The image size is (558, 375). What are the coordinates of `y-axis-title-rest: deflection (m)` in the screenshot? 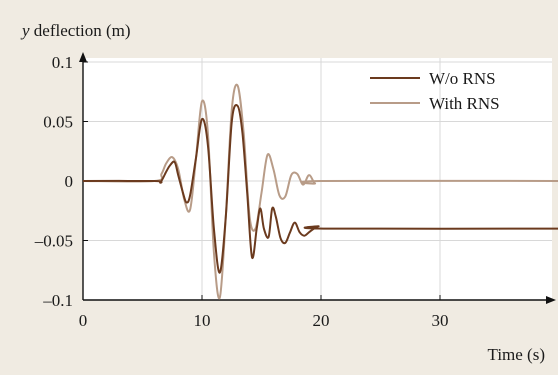 It's located at (80, 30).